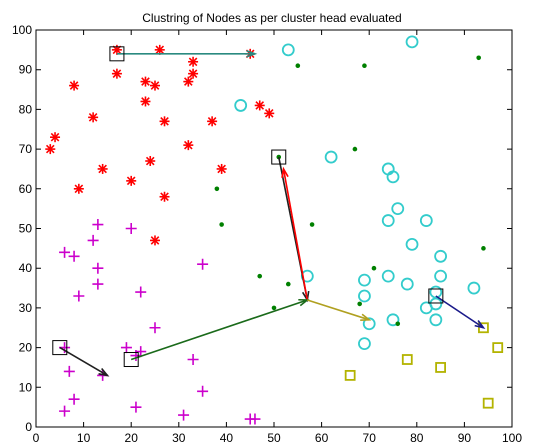 This screenshot has width=544, height=448. What do you see at coordinates (36, 438) in the screenshot?
I see `x-tick-label: 0` at bounding box center [36, 438].